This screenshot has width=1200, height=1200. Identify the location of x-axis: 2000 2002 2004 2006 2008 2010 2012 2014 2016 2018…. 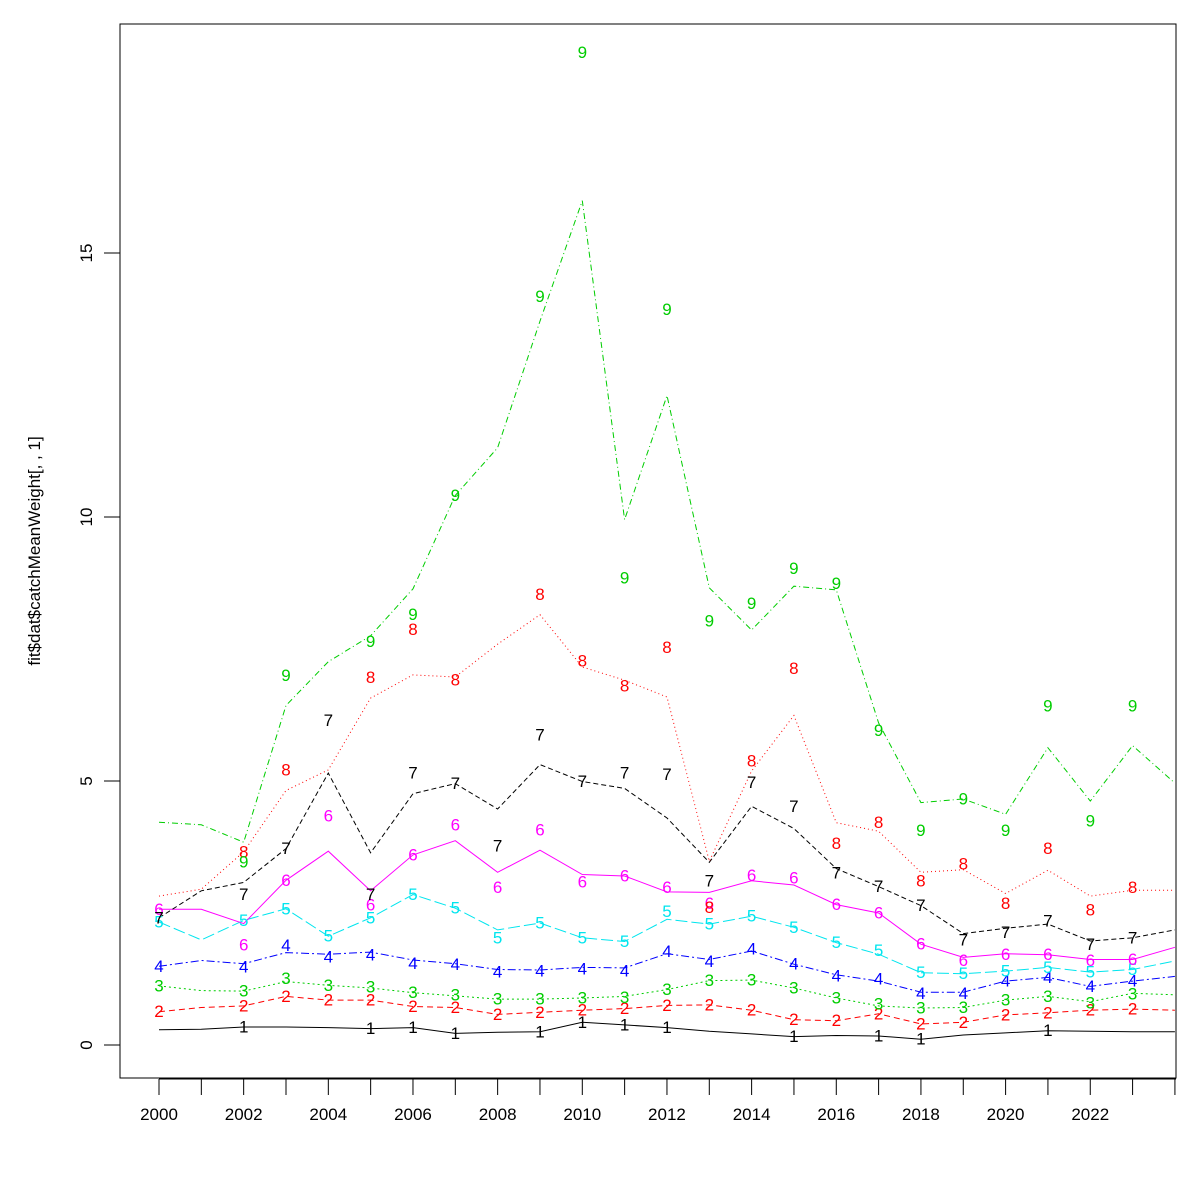
(658, 1101).